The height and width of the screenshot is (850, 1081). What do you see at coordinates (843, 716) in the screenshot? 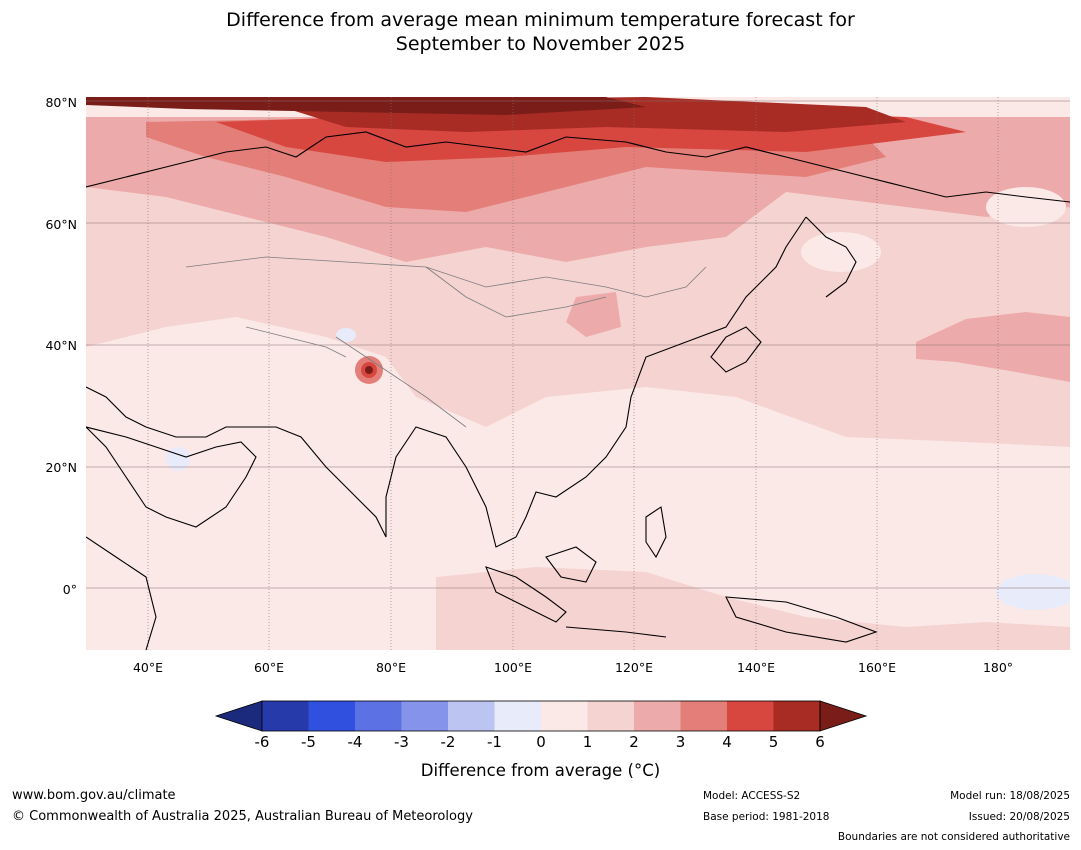
I see `colorbar-extend-high` at bounding box center [843, 716].